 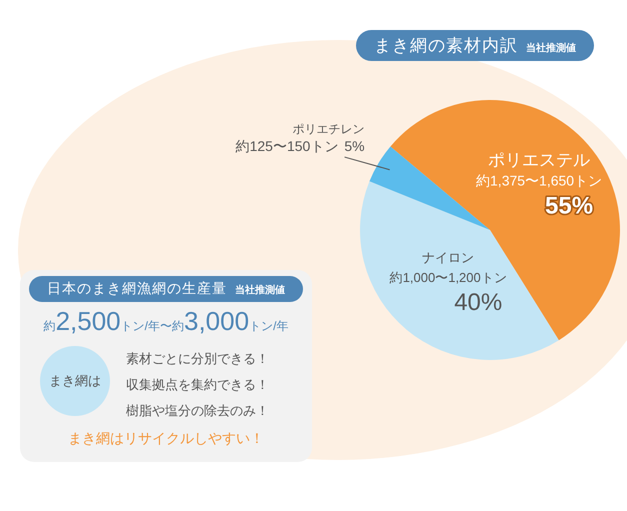 I want to click on chart-title: まき網の素材内訳, so click(x=446, y=46).